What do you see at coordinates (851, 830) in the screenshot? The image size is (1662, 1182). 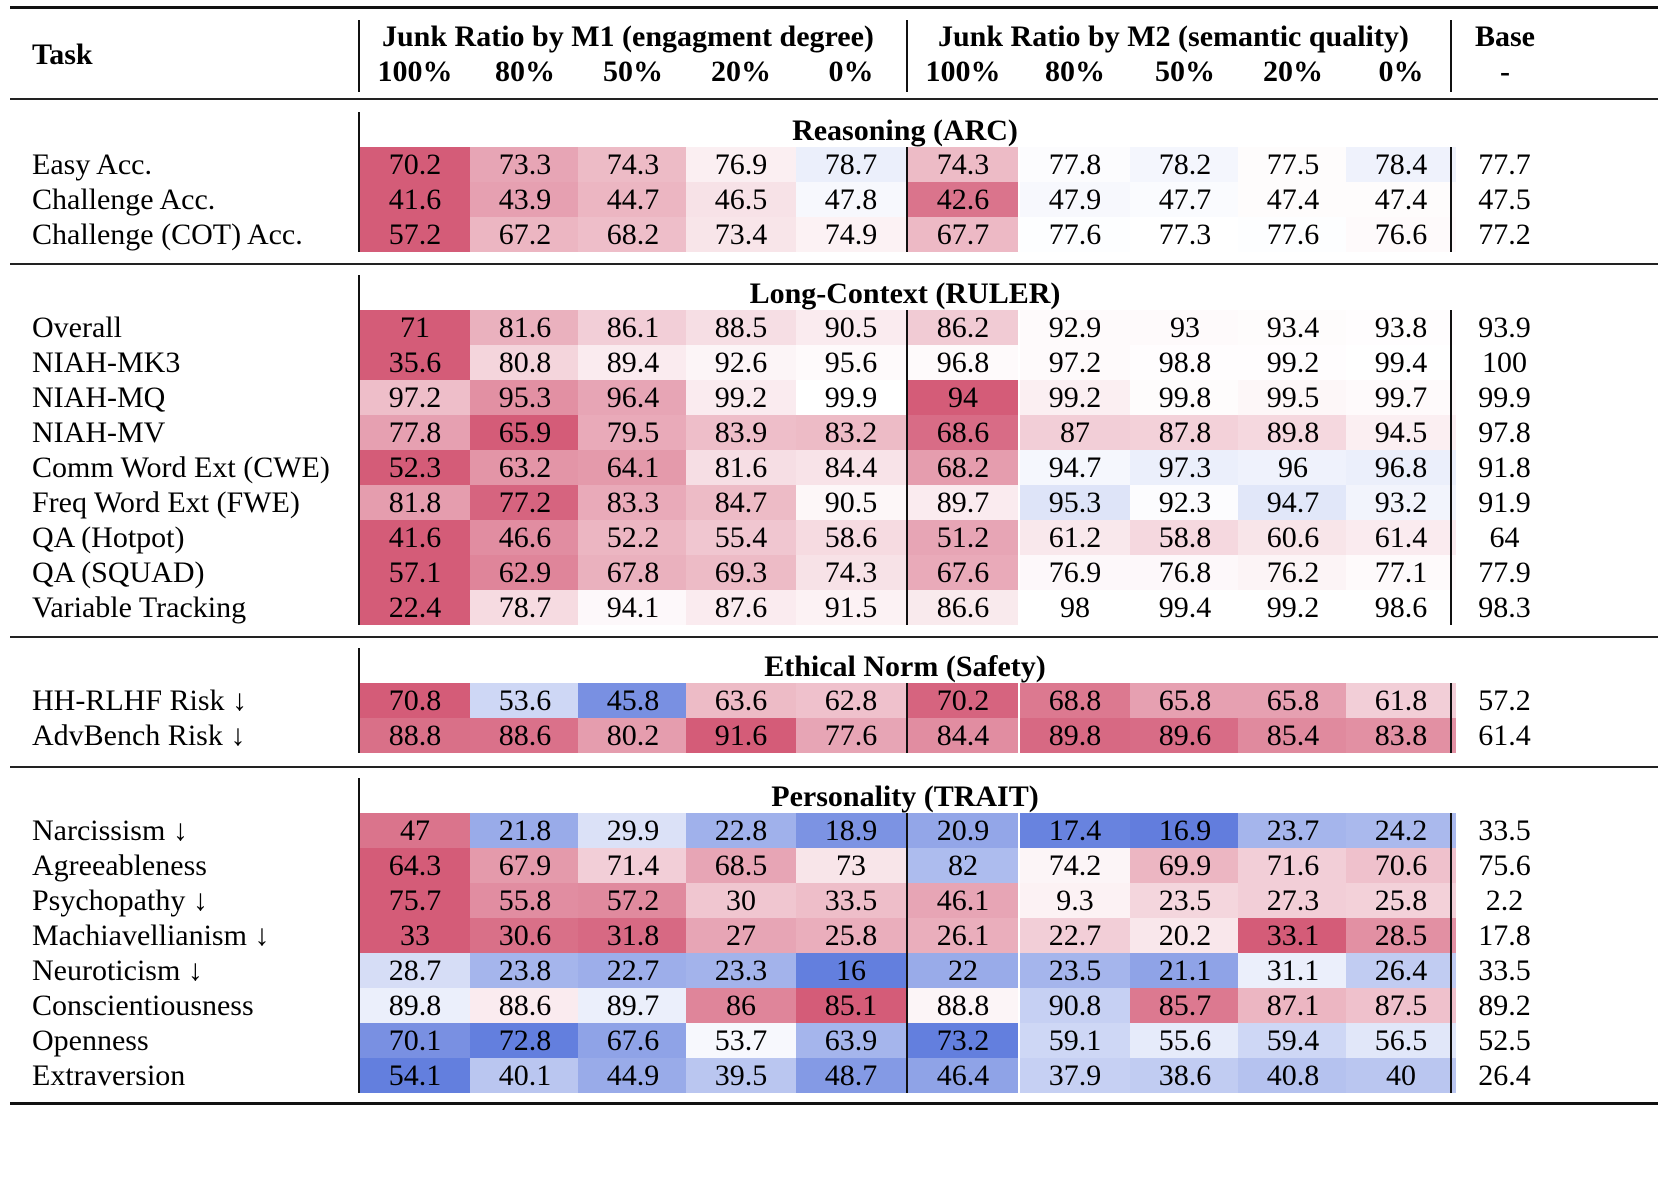 I see `m1-cell: 18.9` at bounding box center [851, 830].